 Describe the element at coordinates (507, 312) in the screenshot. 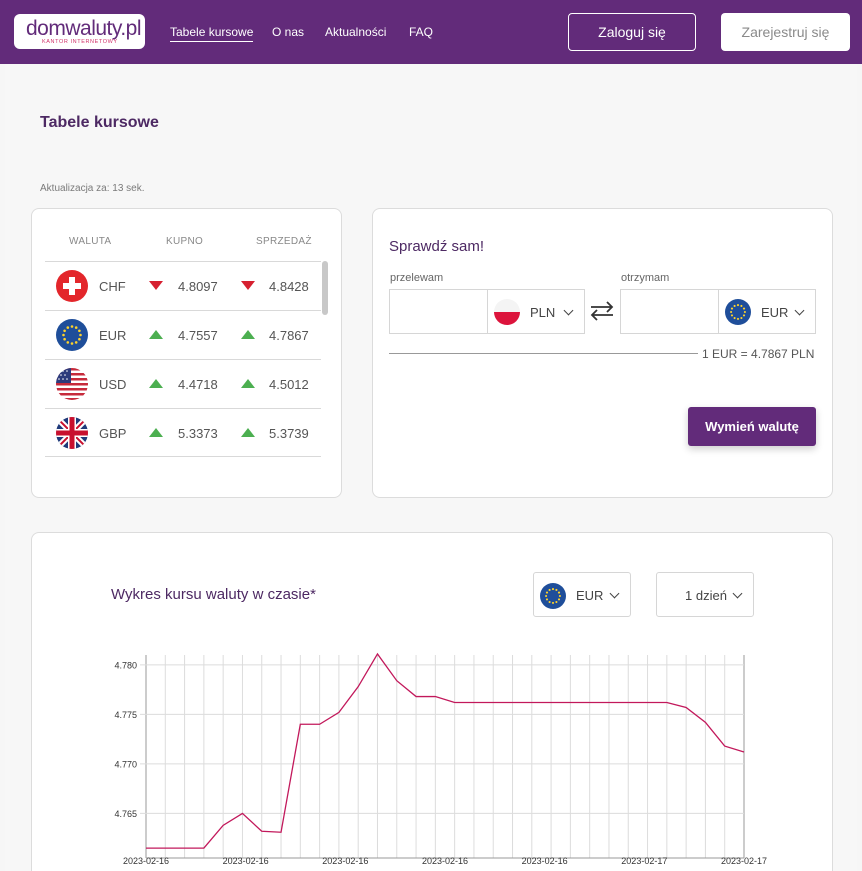

I see `poland-flag-icon` at that location.